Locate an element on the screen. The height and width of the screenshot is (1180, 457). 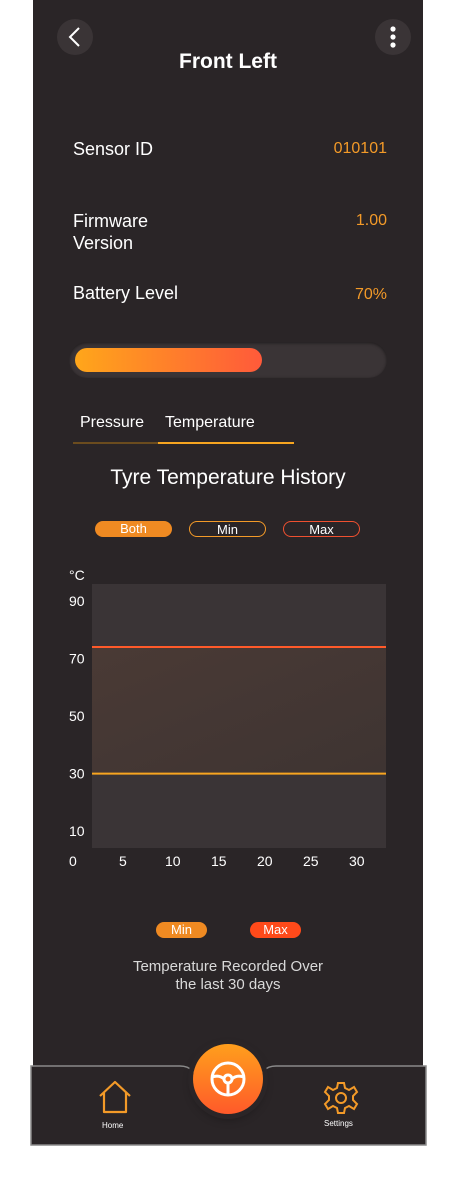
sensor-id-value: 010101 is located at coordinates (360, 148).